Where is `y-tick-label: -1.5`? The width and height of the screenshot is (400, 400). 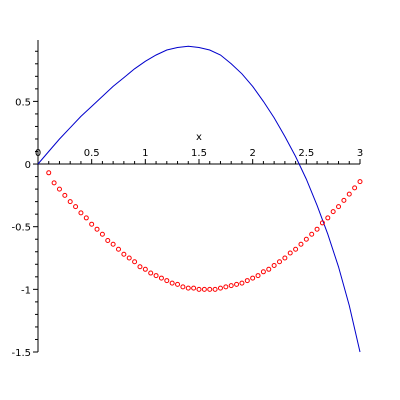 y-tick-label: -1.5 is located at coordinates (21, 353).